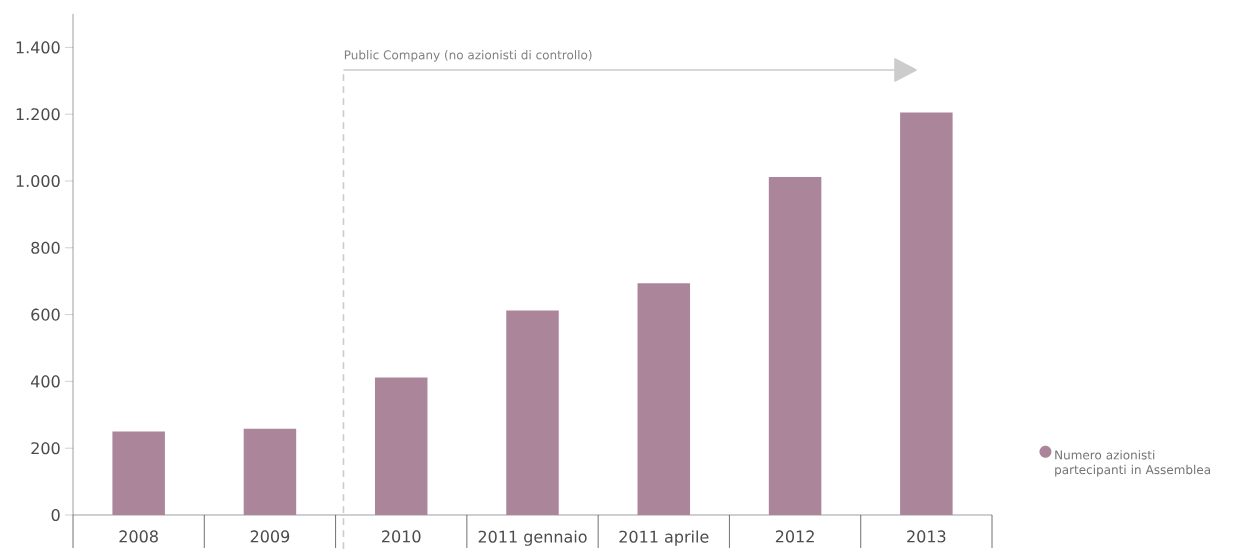  Describe the element at coordinates (38, 114) in the screenshot. I see `y-tick-label: 1.200` at that location.